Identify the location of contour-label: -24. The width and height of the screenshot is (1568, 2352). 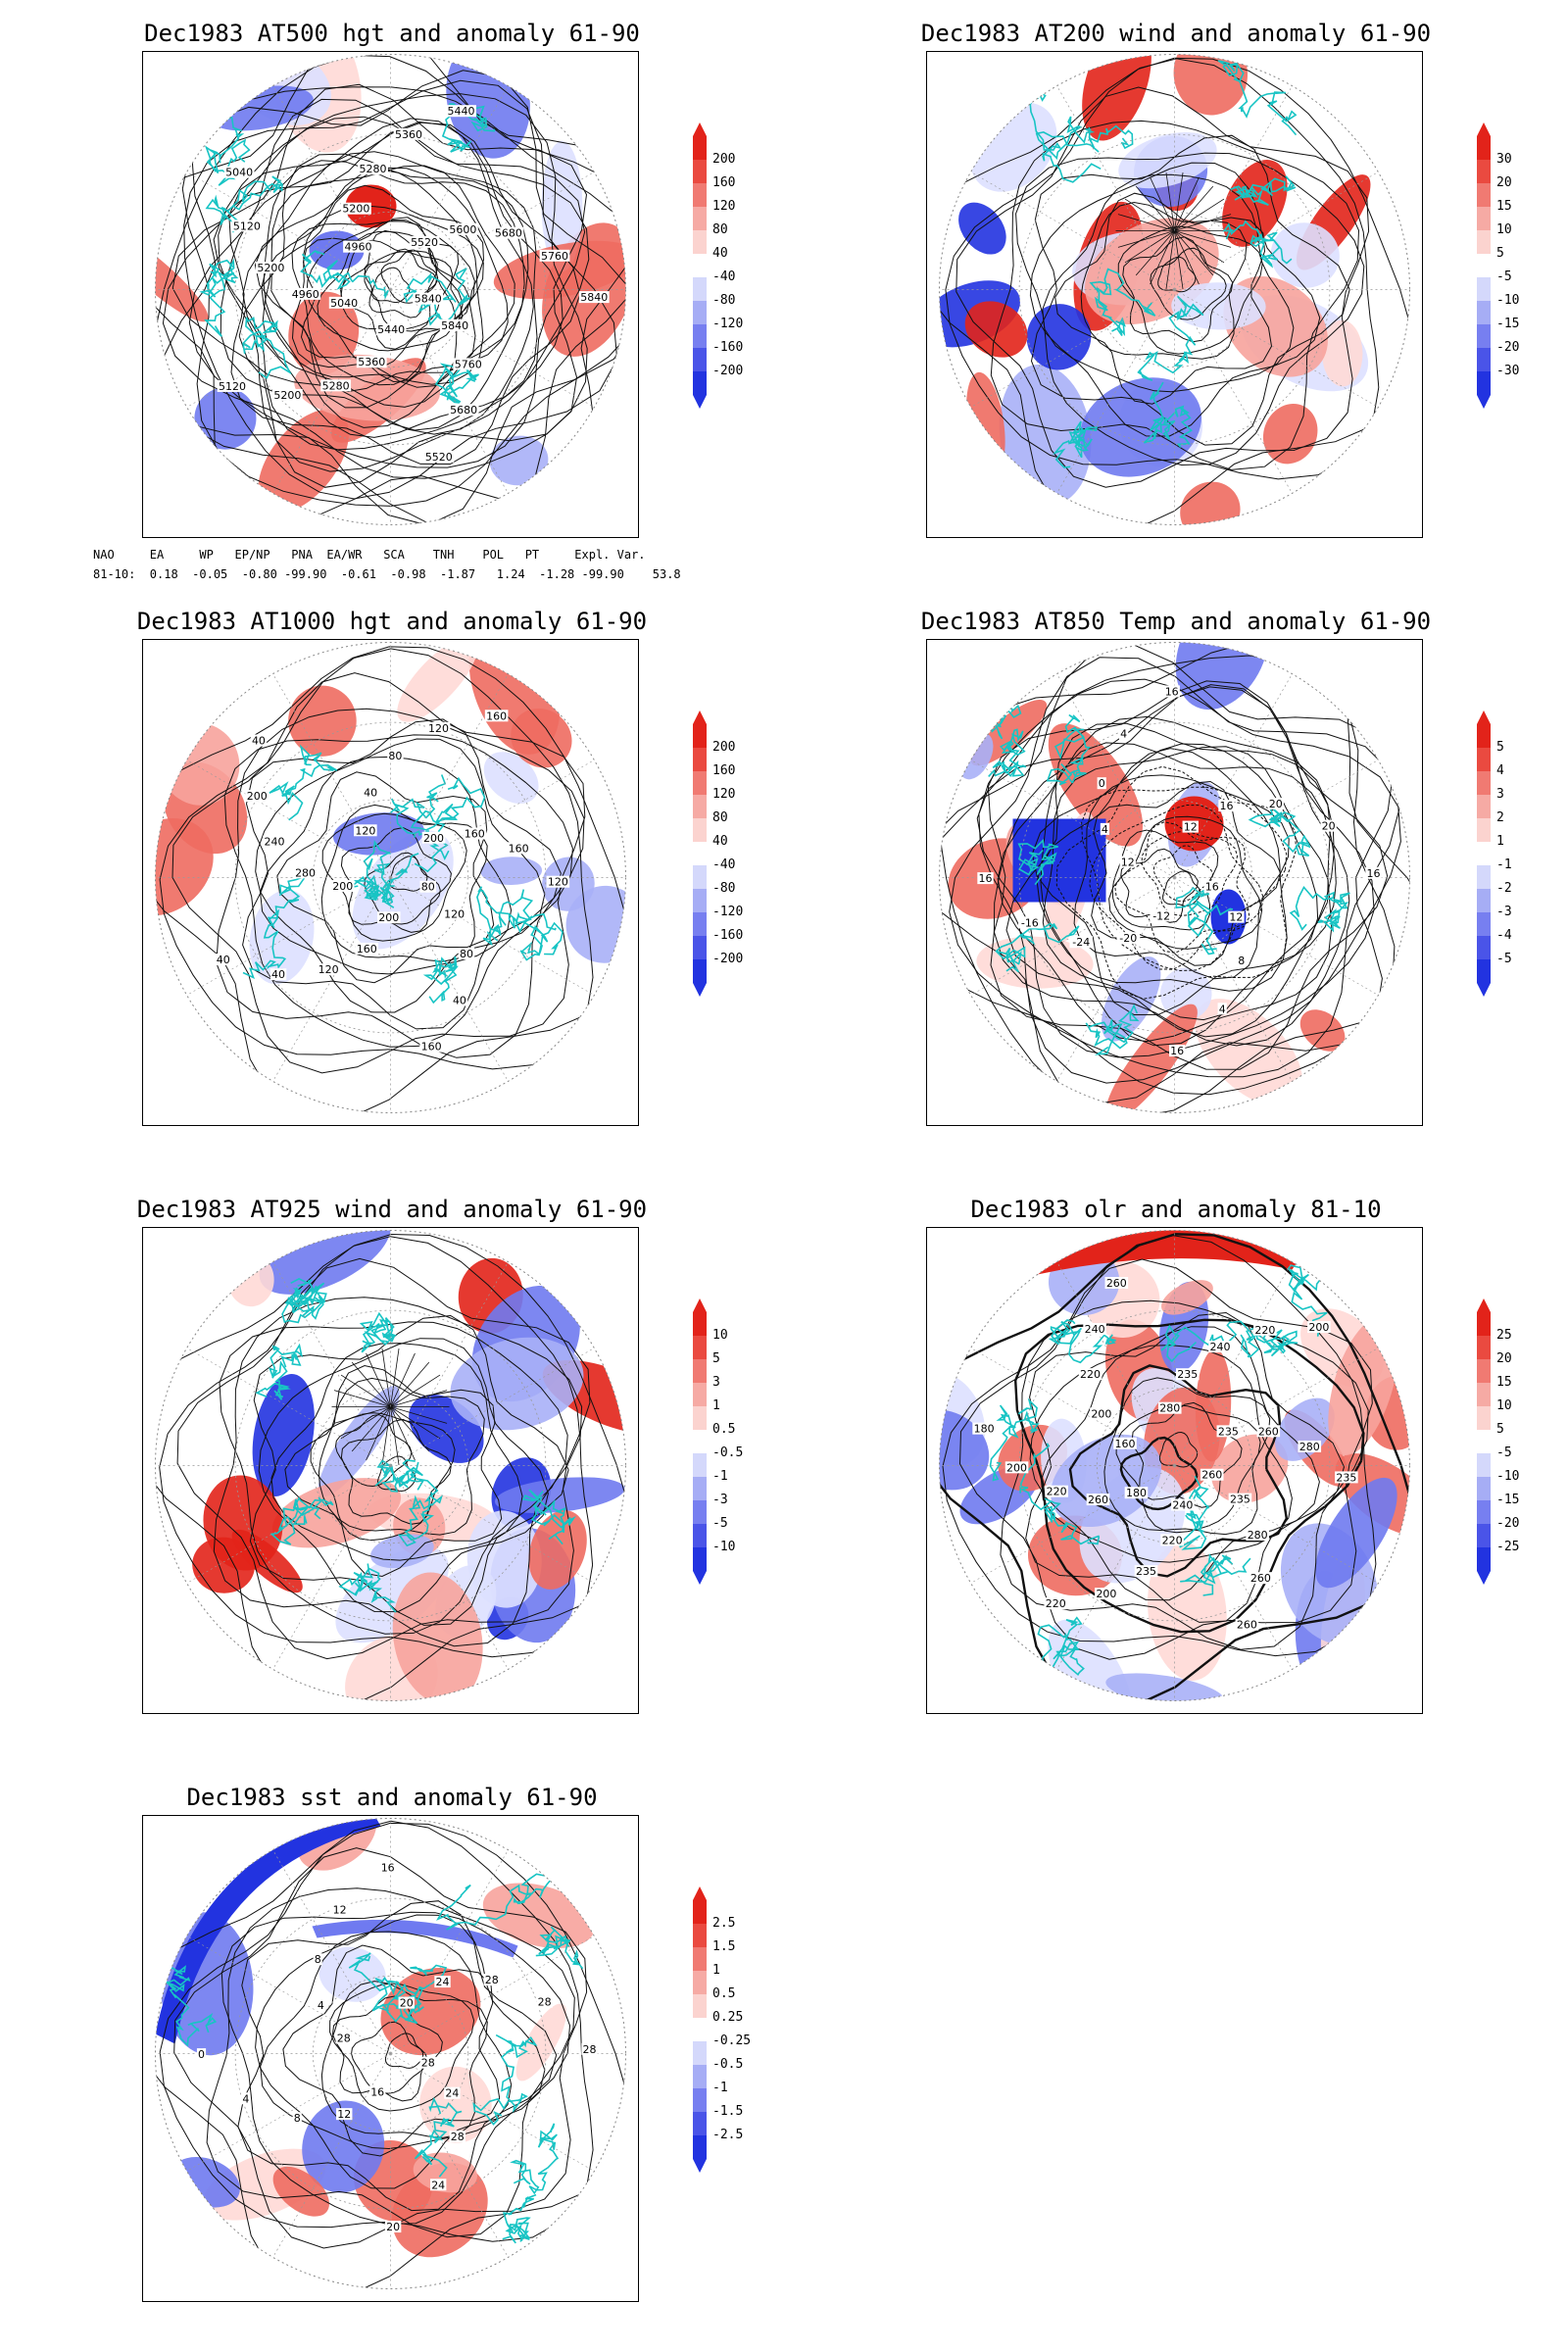
(1081, 942).